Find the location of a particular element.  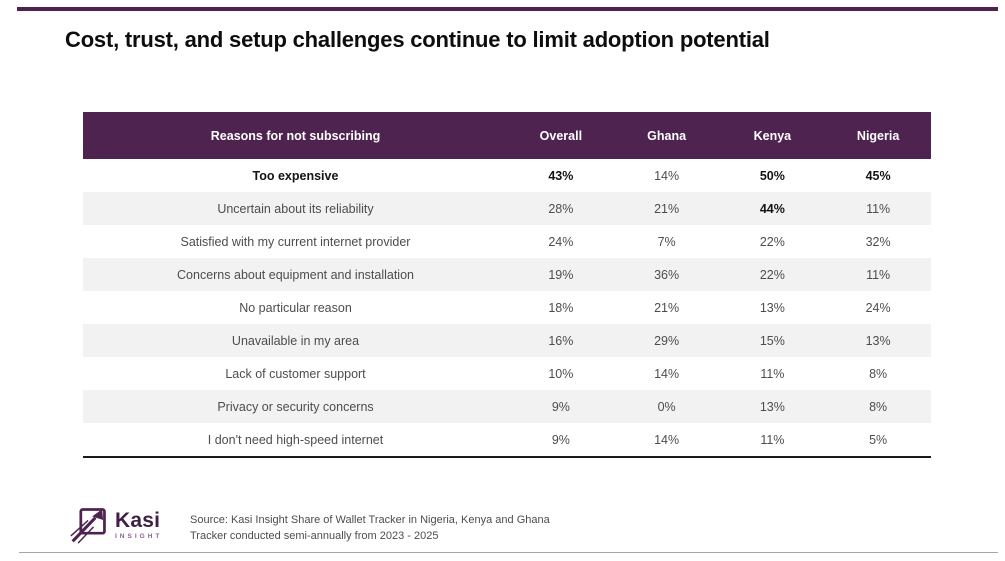

brand-subtitle: INSIGHT is located at coordinates (139, 536).